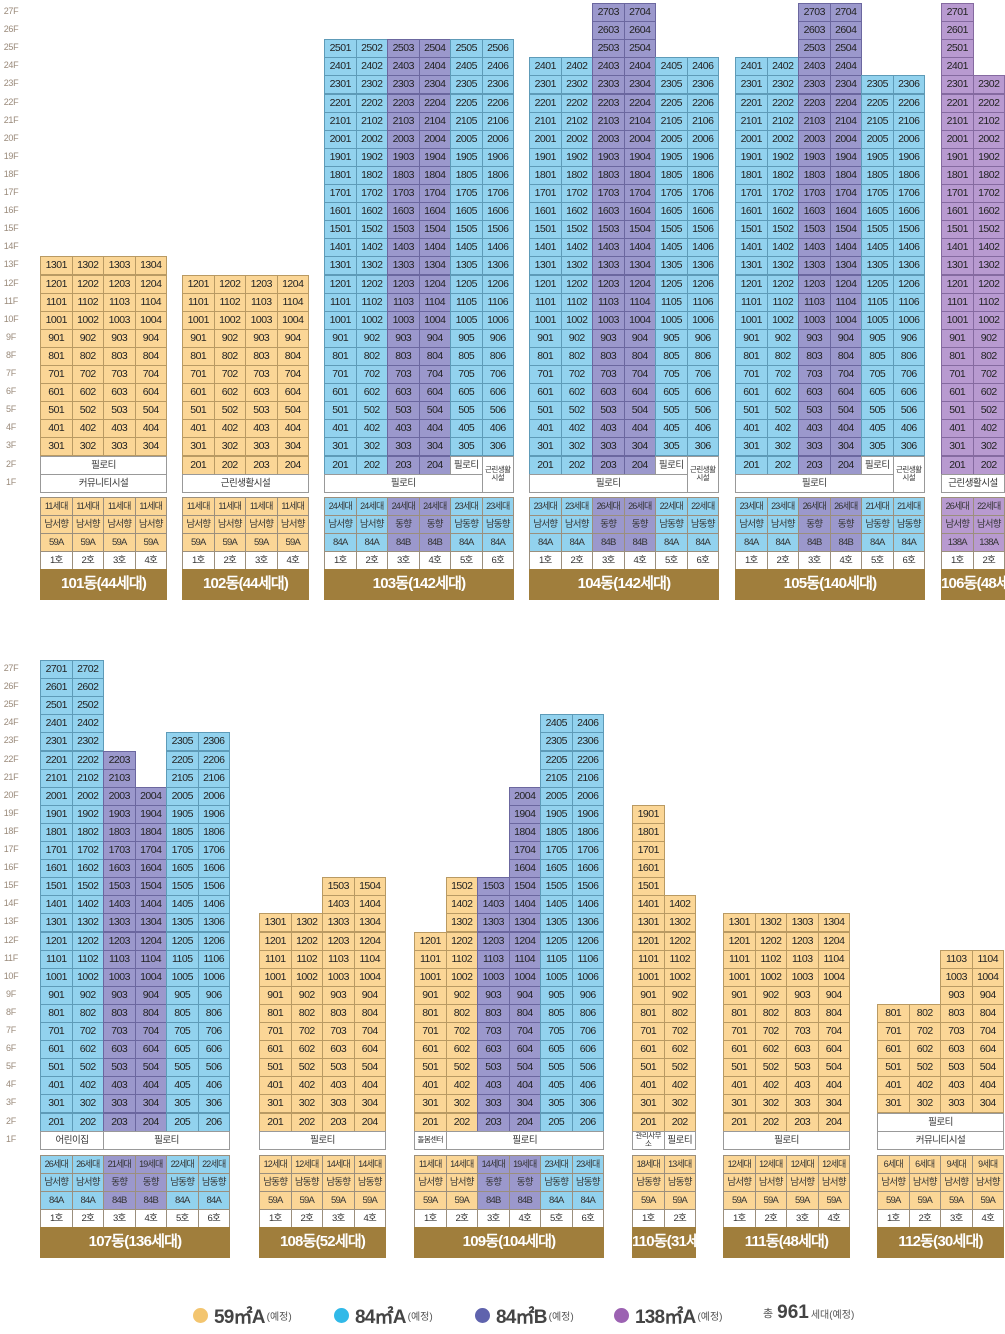  I want to click on unit-cell: 704, so click(434, 375).